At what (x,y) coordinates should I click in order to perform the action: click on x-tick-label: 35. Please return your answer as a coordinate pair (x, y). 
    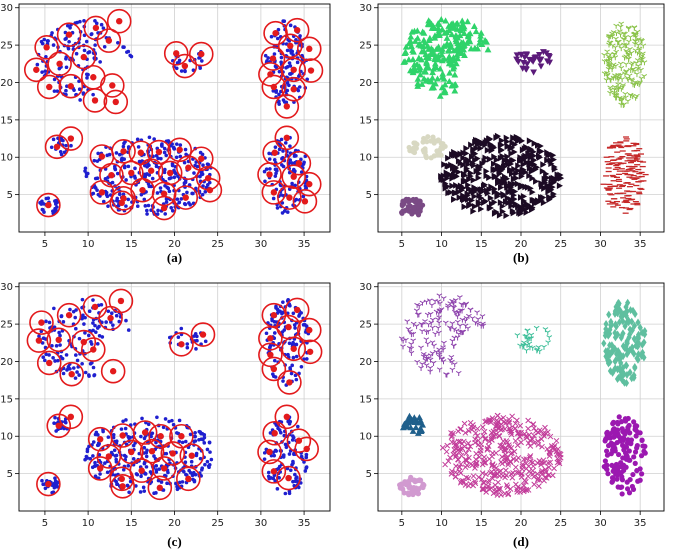
    Looking at the image, I should click on (640, 523).